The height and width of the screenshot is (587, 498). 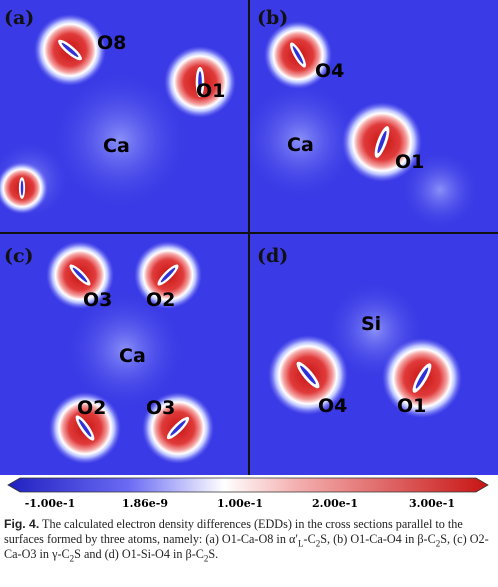 What do you see at coordinates (248, 485) in the screenshot?
I see `colorbar` at bounding box center [248, 485].